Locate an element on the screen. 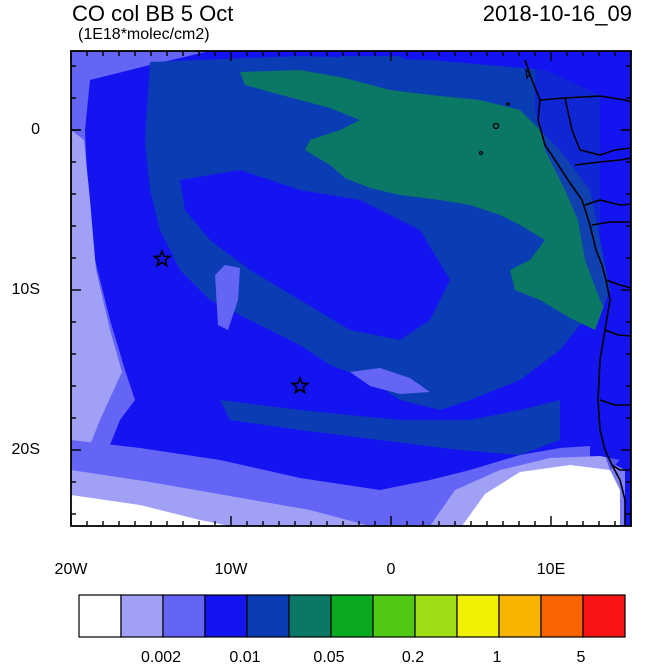  field-light-streak is located at coordinates (227, 297).